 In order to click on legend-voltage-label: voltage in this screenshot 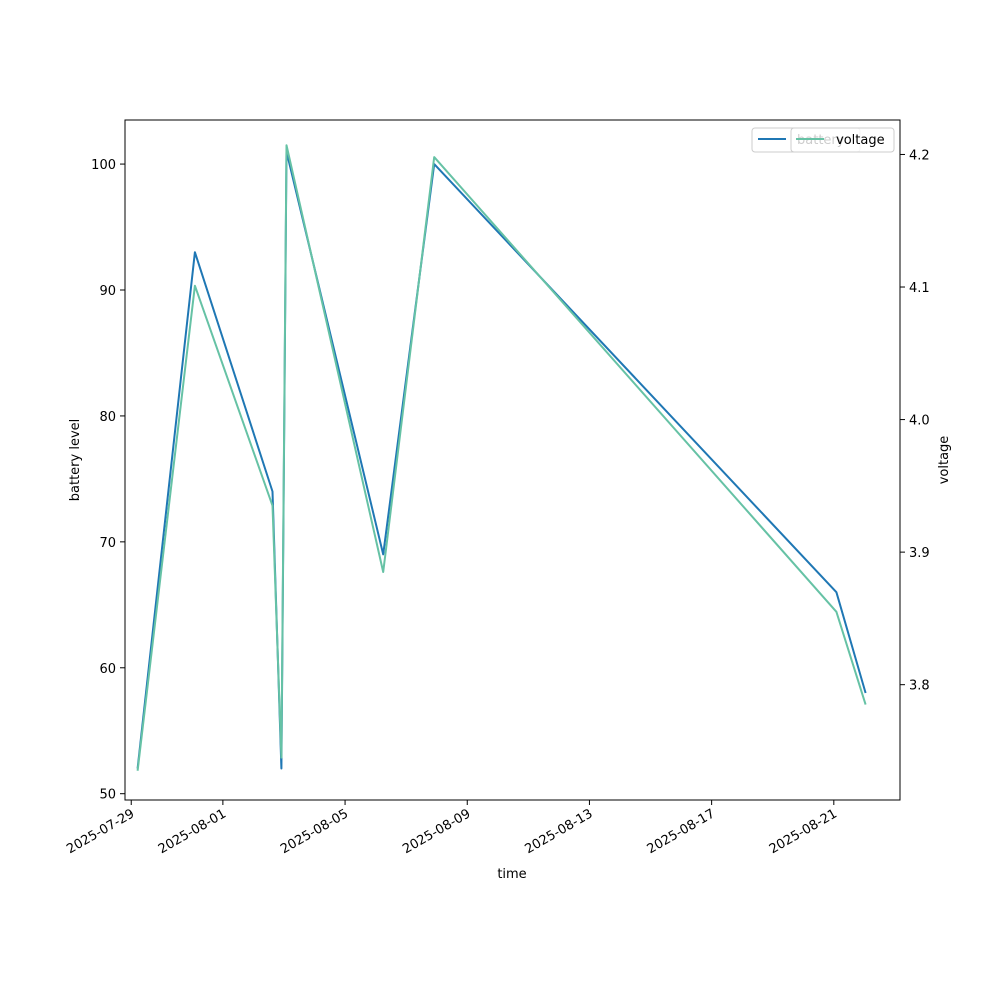, I will do `click(860, 140)`.